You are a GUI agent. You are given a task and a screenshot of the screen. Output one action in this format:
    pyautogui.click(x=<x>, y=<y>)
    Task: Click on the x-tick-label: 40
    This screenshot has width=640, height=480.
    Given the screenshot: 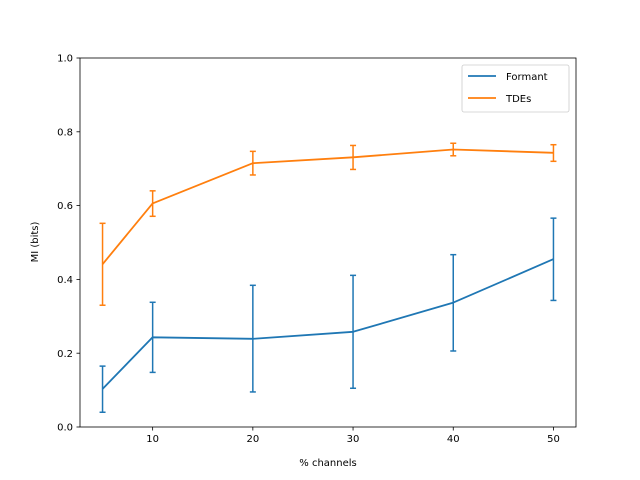 What is the action you would take?
    pyautogui.click(x=453, y=439)
    